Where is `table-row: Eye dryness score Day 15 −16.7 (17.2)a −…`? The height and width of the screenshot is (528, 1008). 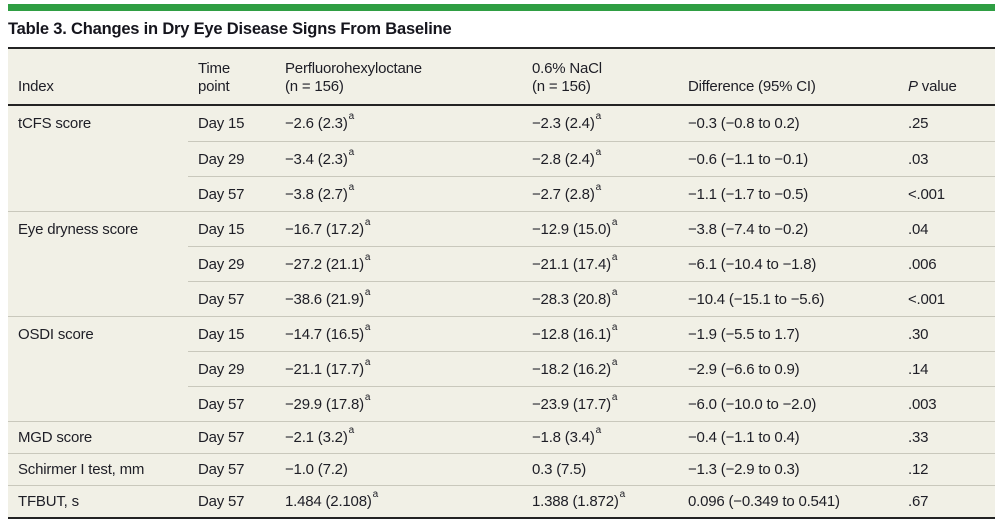
table-row: Eye dryness score Day 15 −16.7 (17.2)a −… is located at coordinates (501, 228).